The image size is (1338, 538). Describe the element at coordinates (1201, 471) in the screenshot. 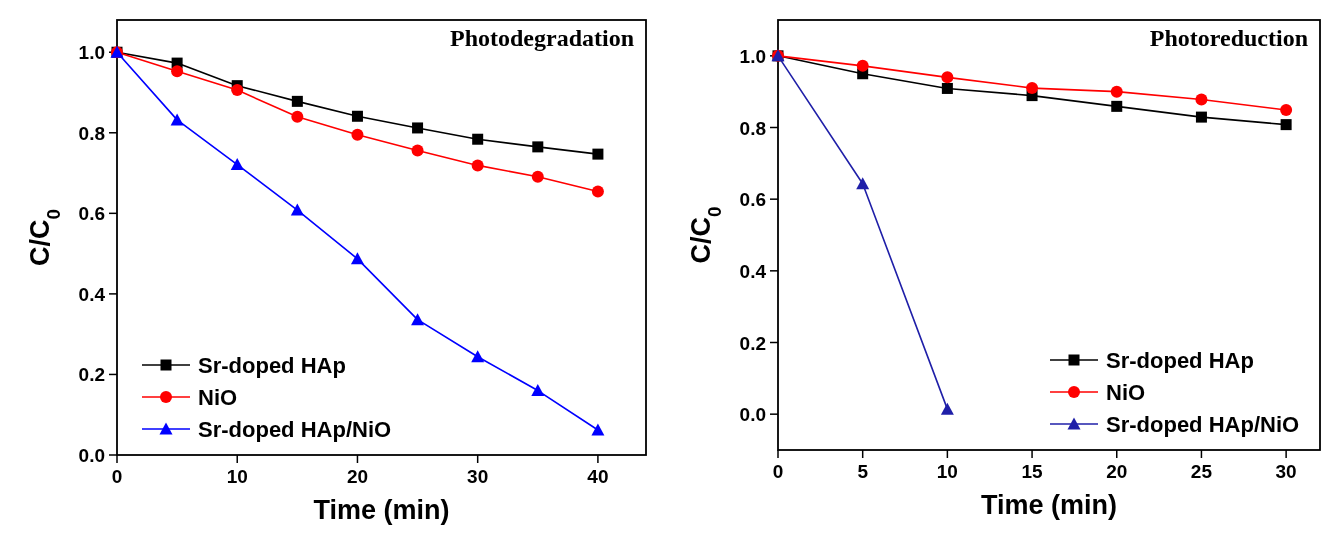

I see `x-tick-label: 25` at that location.